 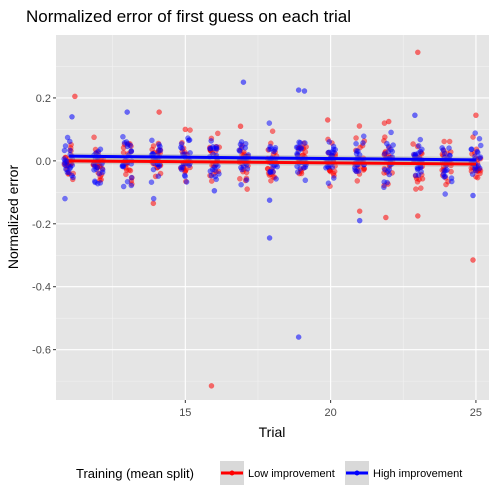 What do you see at coordinates (43, 99) in the screenshot?
I see `y-tick-label: 0.2` at bounding box center [43, 99].